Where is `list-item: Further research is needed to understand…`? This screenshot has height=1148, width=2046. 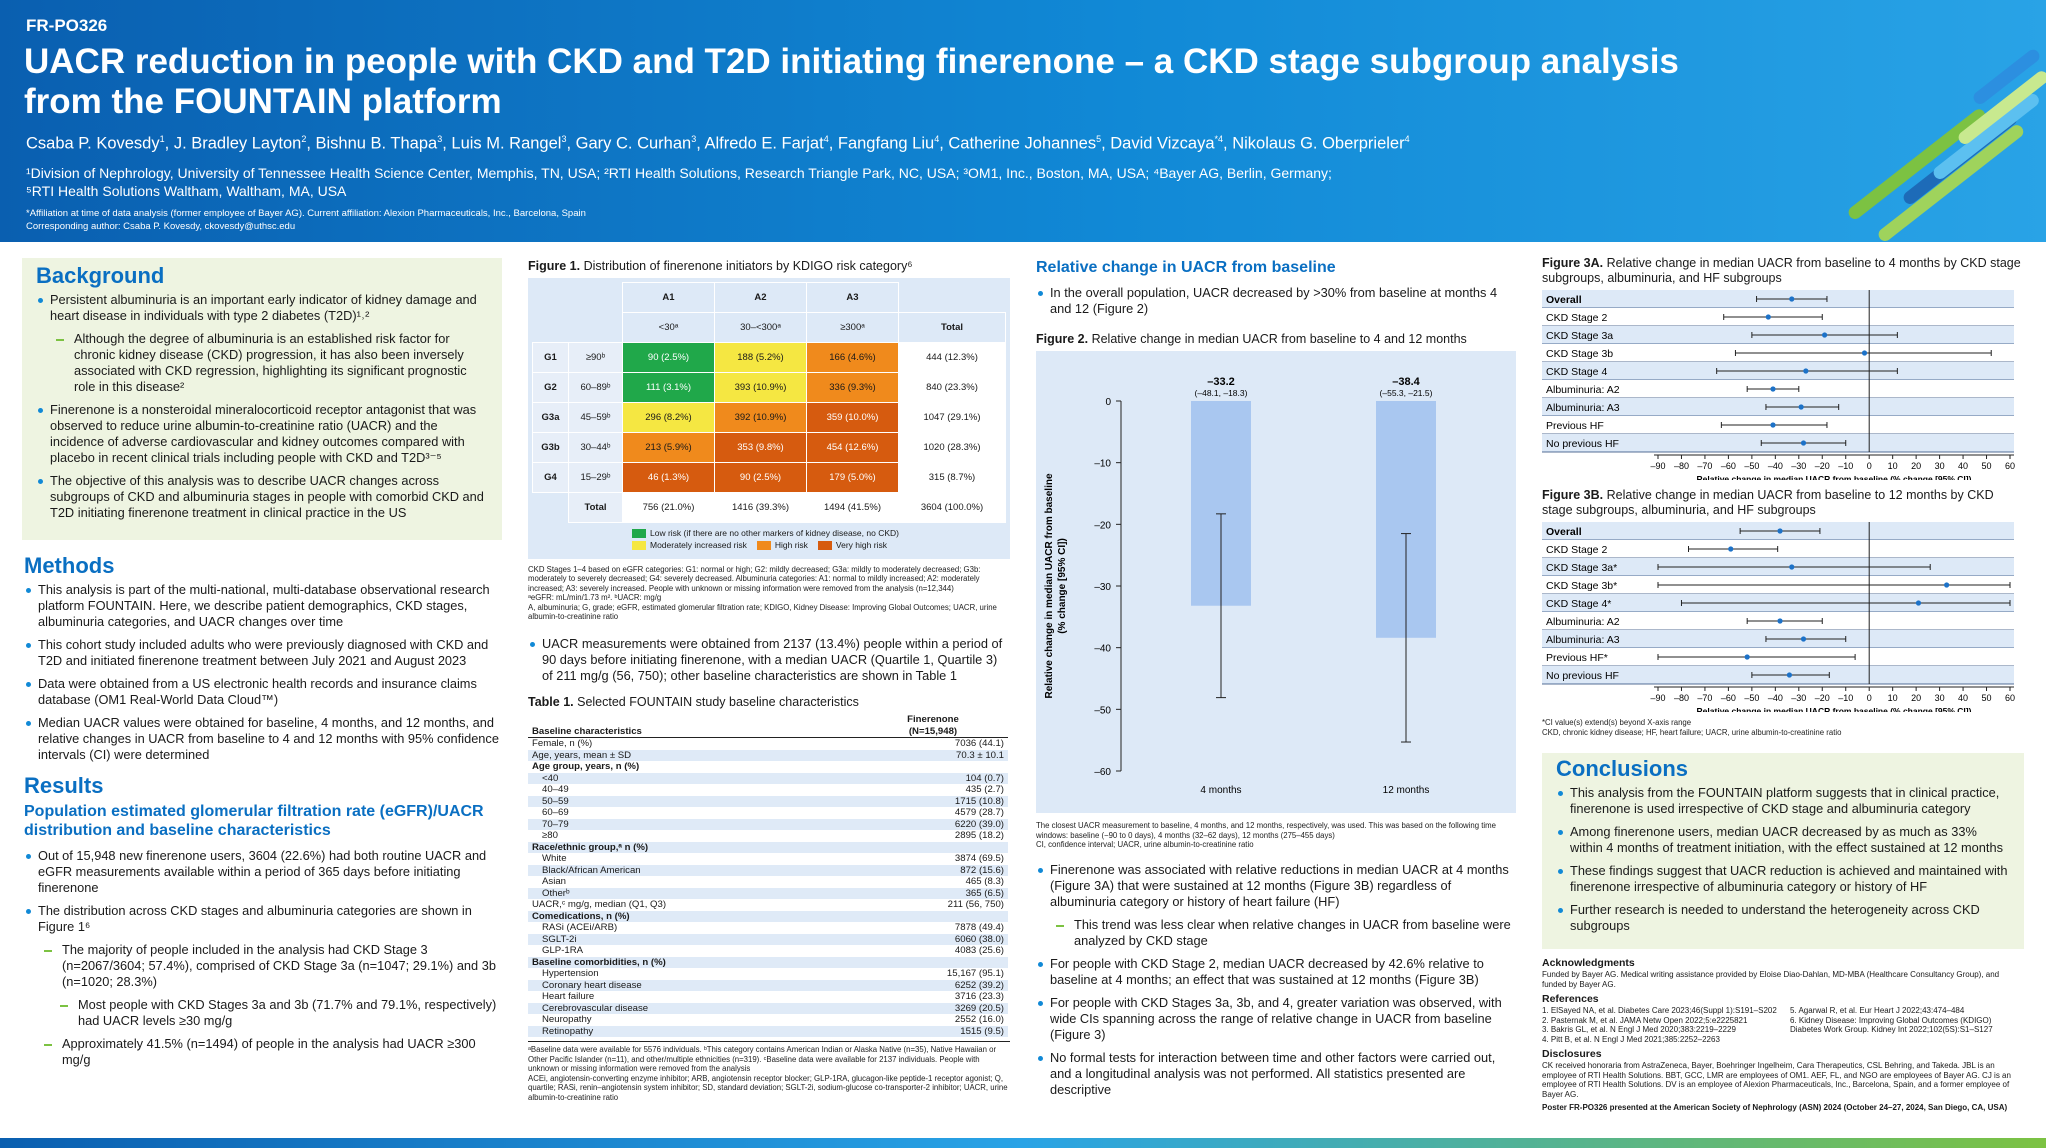
list-item: Further research is needed to understand… is located at coordinates (1783, 918).